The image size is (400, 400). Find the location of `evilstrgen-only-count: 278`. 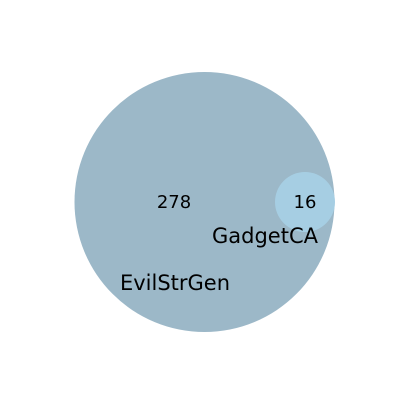

evilstrgen-only-count: 278 is located at coordinates (174, 202).